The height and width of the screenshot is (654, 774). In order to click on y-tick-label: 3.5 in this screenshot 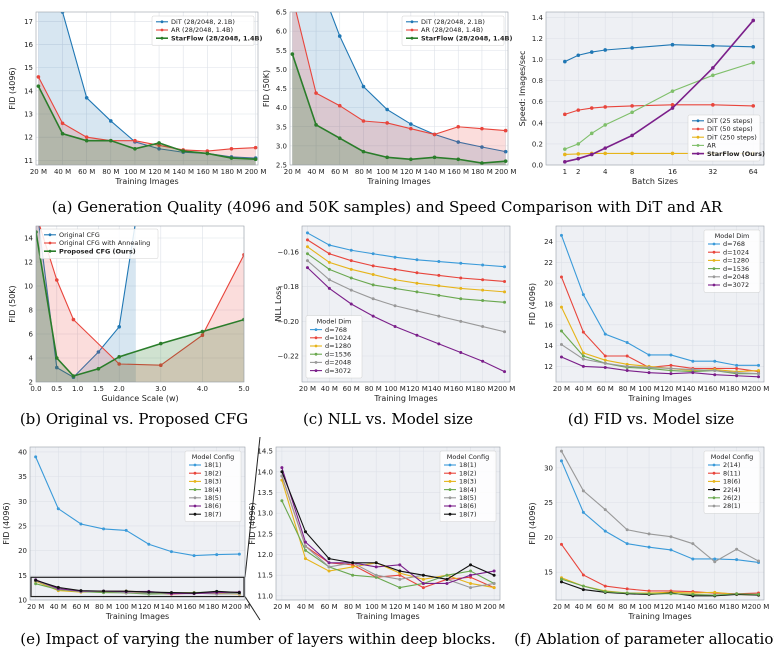, I will do `click(281, 127)`.